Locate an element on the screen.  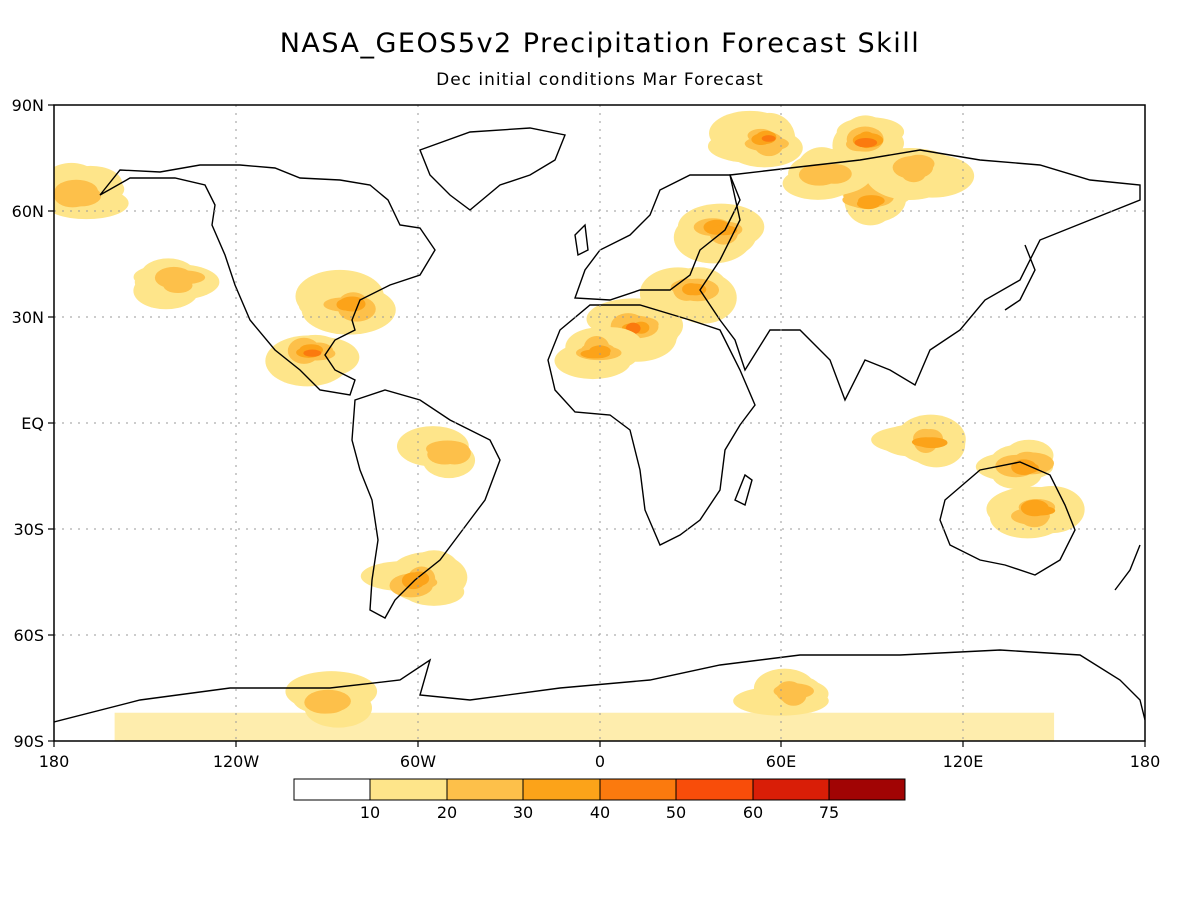
coast-australia is located at coordinates (1007, 518).